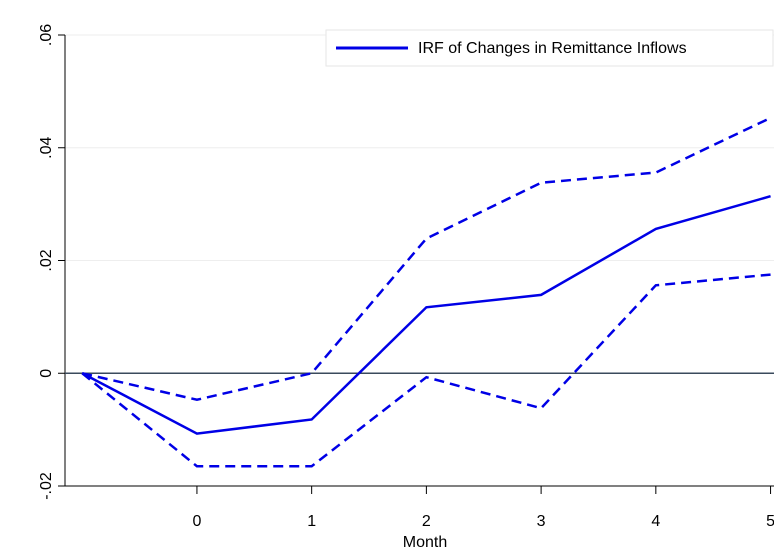 The width and height of the screenshot is (774, 556). I want to click on y-tick-label: .02, so click(46, 260).